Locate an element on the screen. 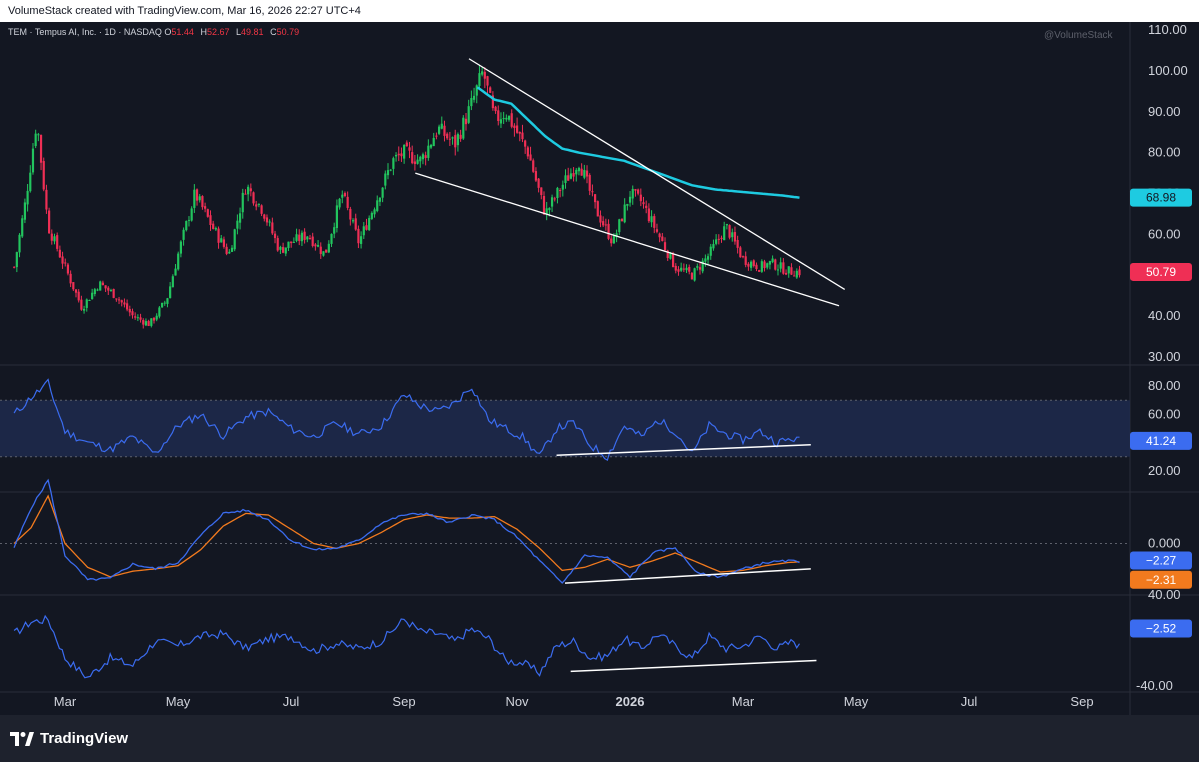 The image size is (1199, 762). last-price-tag: 50.79 is located at coordinates (1161, 272).